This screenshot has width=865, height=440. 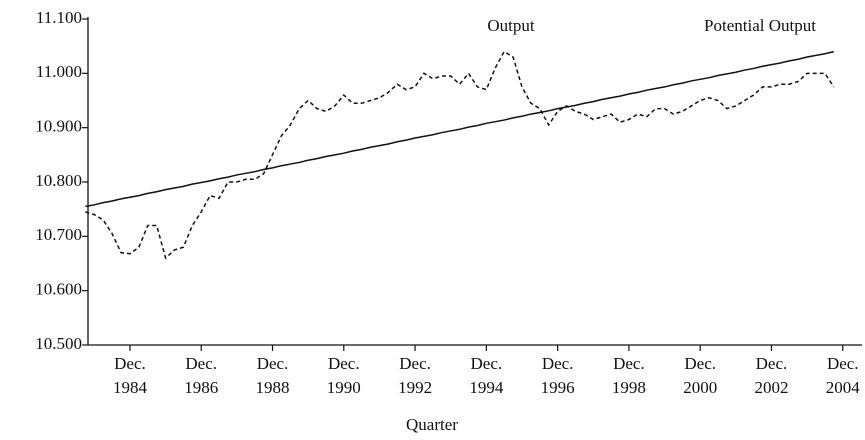 I want to click on x-tick-label: Dec. 2002, so click(x=771, y=375).